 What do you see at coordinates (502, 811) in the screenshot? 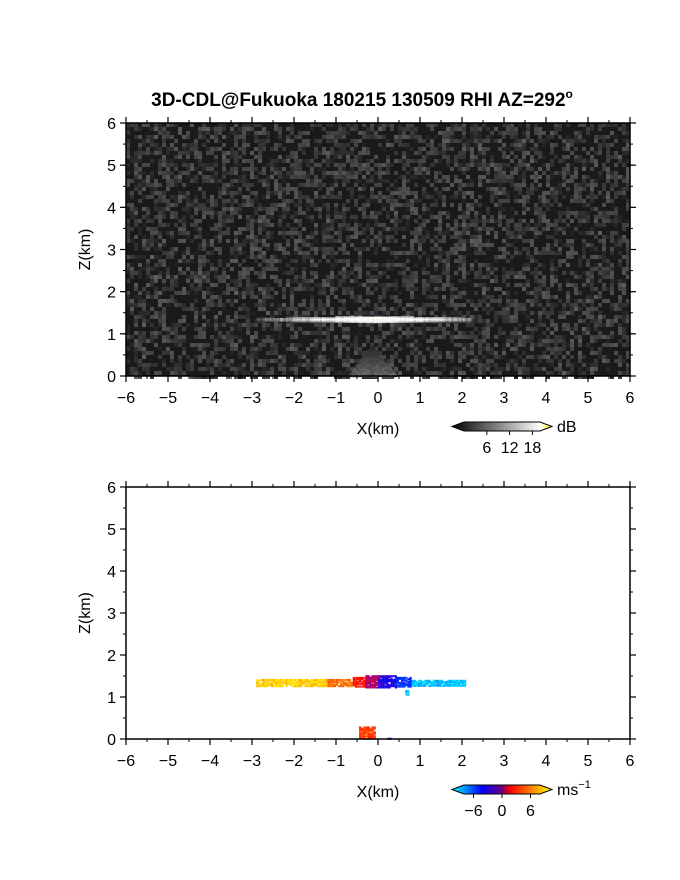
I see `colorbar-tick-label: 0` at bounding box center [502, 811].